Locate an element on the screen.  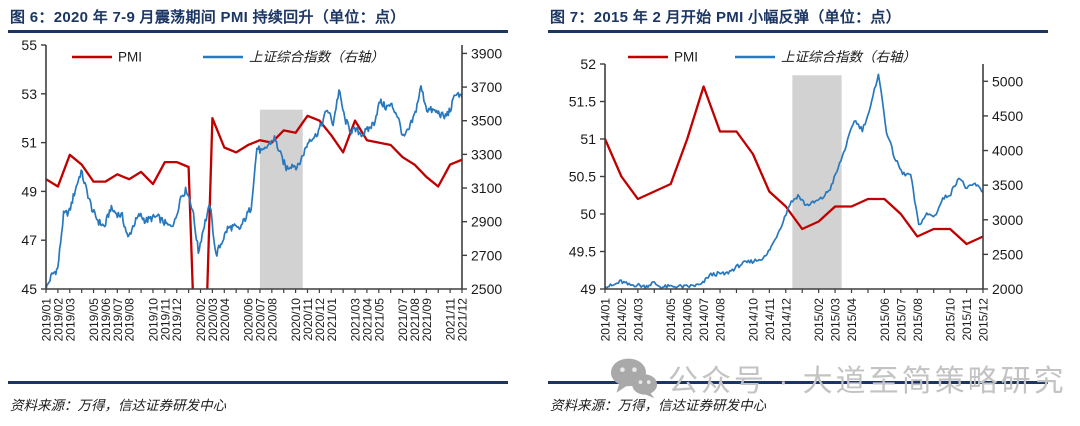
right-axis: 2000 2500 3000 3500 4000 4500 5000 is located at coordinates (1003, 185).